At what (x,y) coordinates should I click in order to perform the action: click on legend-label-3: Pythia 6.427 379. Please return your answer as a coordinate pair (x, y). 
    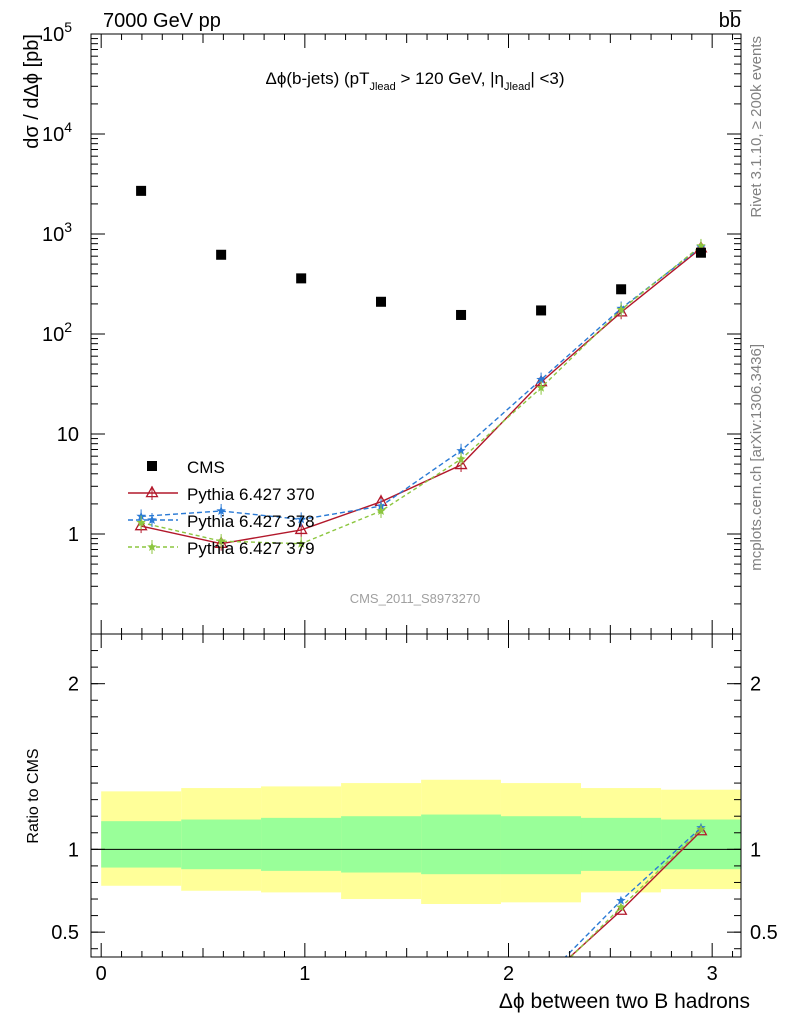
    Looking at the image, I should click on (251, 548).